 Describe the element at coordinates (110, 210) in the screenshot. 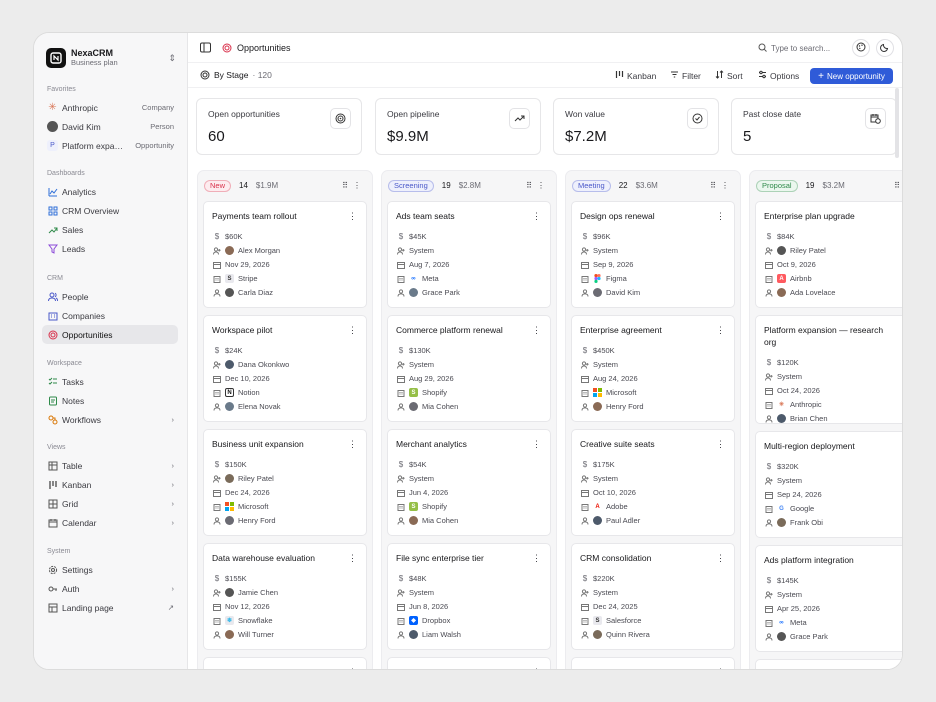

I see `sidebar-item-crm-overview: CRM Overview` at that location.